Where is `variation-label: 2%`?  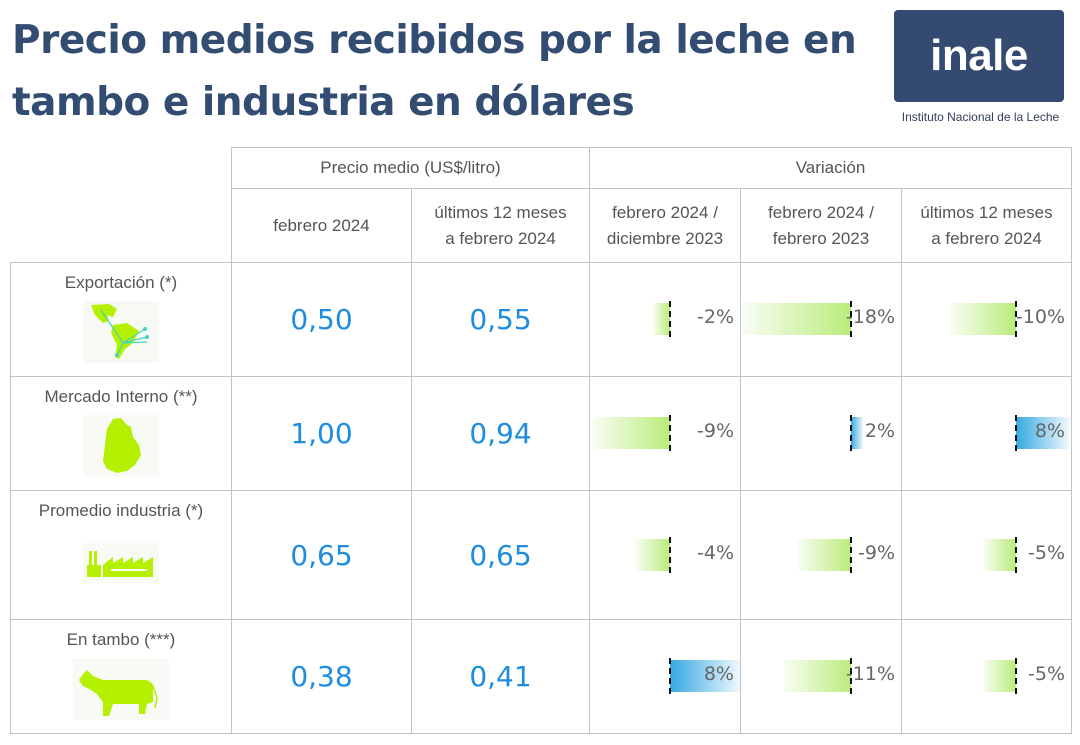
variation-label: 2% is located at coordinates (879, 431).